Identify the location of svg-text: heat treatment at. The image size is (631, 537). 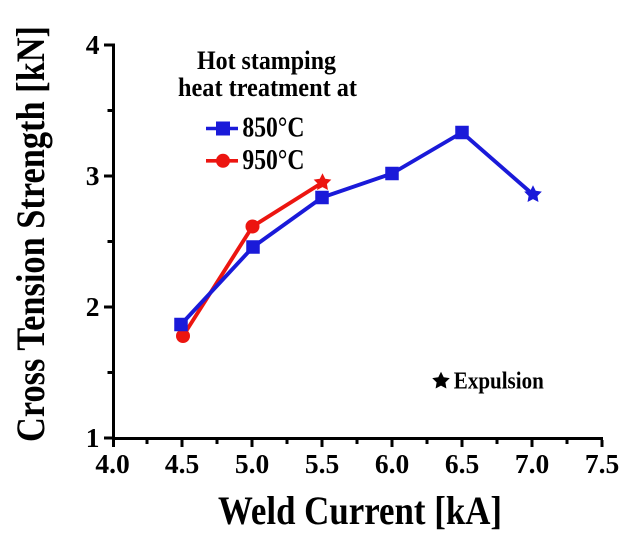
(267, 87).